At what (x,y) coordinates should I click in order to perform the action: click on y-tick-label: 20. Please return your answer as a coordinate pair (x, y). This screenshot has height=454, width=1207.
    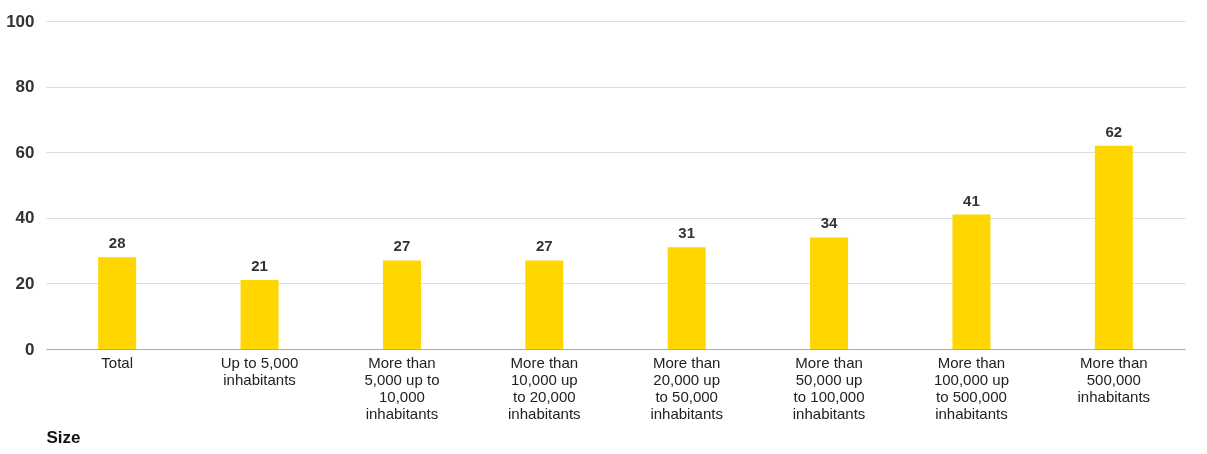
    Looking at the image, I should click on (25, 283).